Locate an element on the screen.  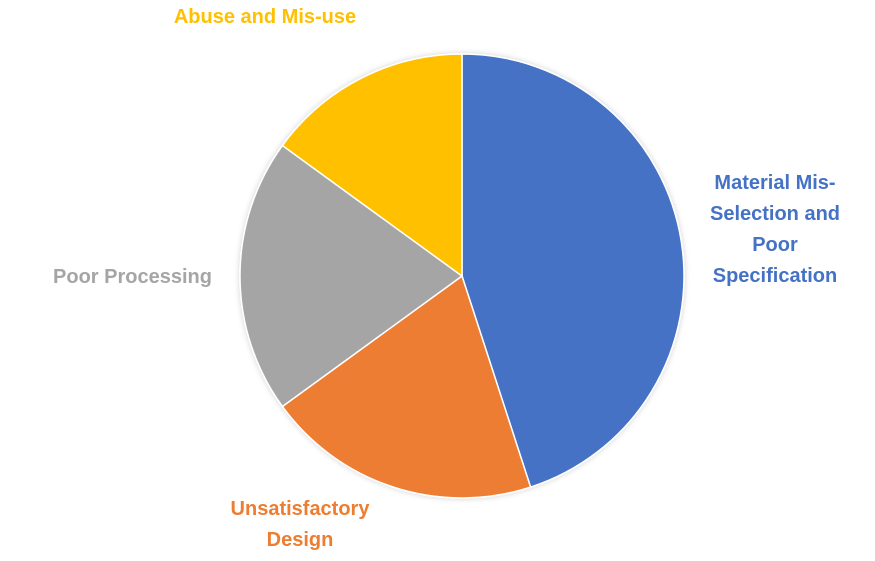
slice-label-poor-processing: Poor Processing is located at coordinates (132, 277).